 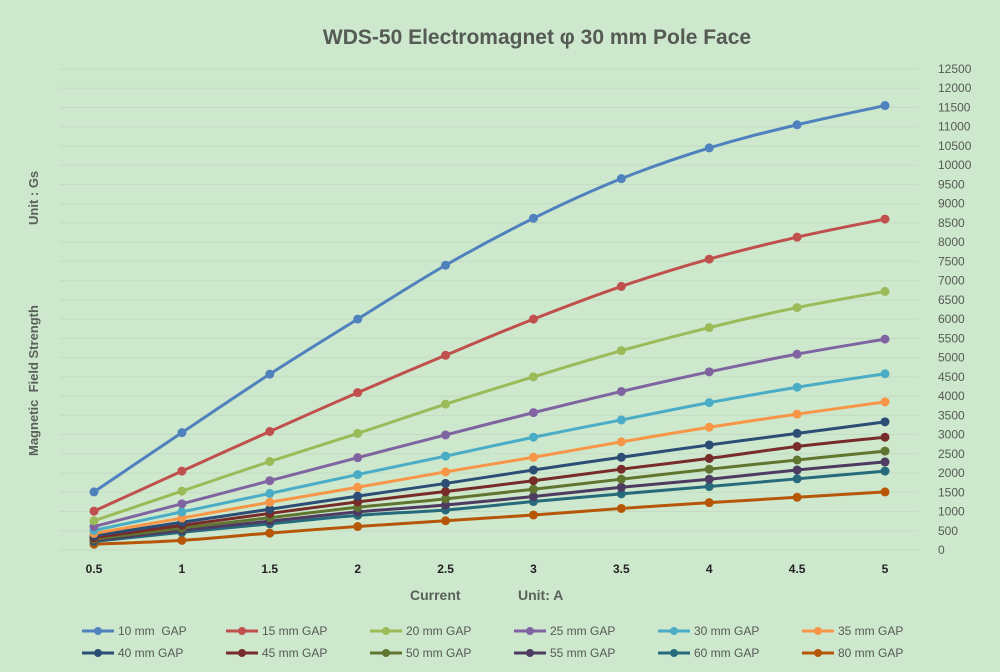 I want to click on legend-item: 30 mm GAP, so click(x=708, y=631).